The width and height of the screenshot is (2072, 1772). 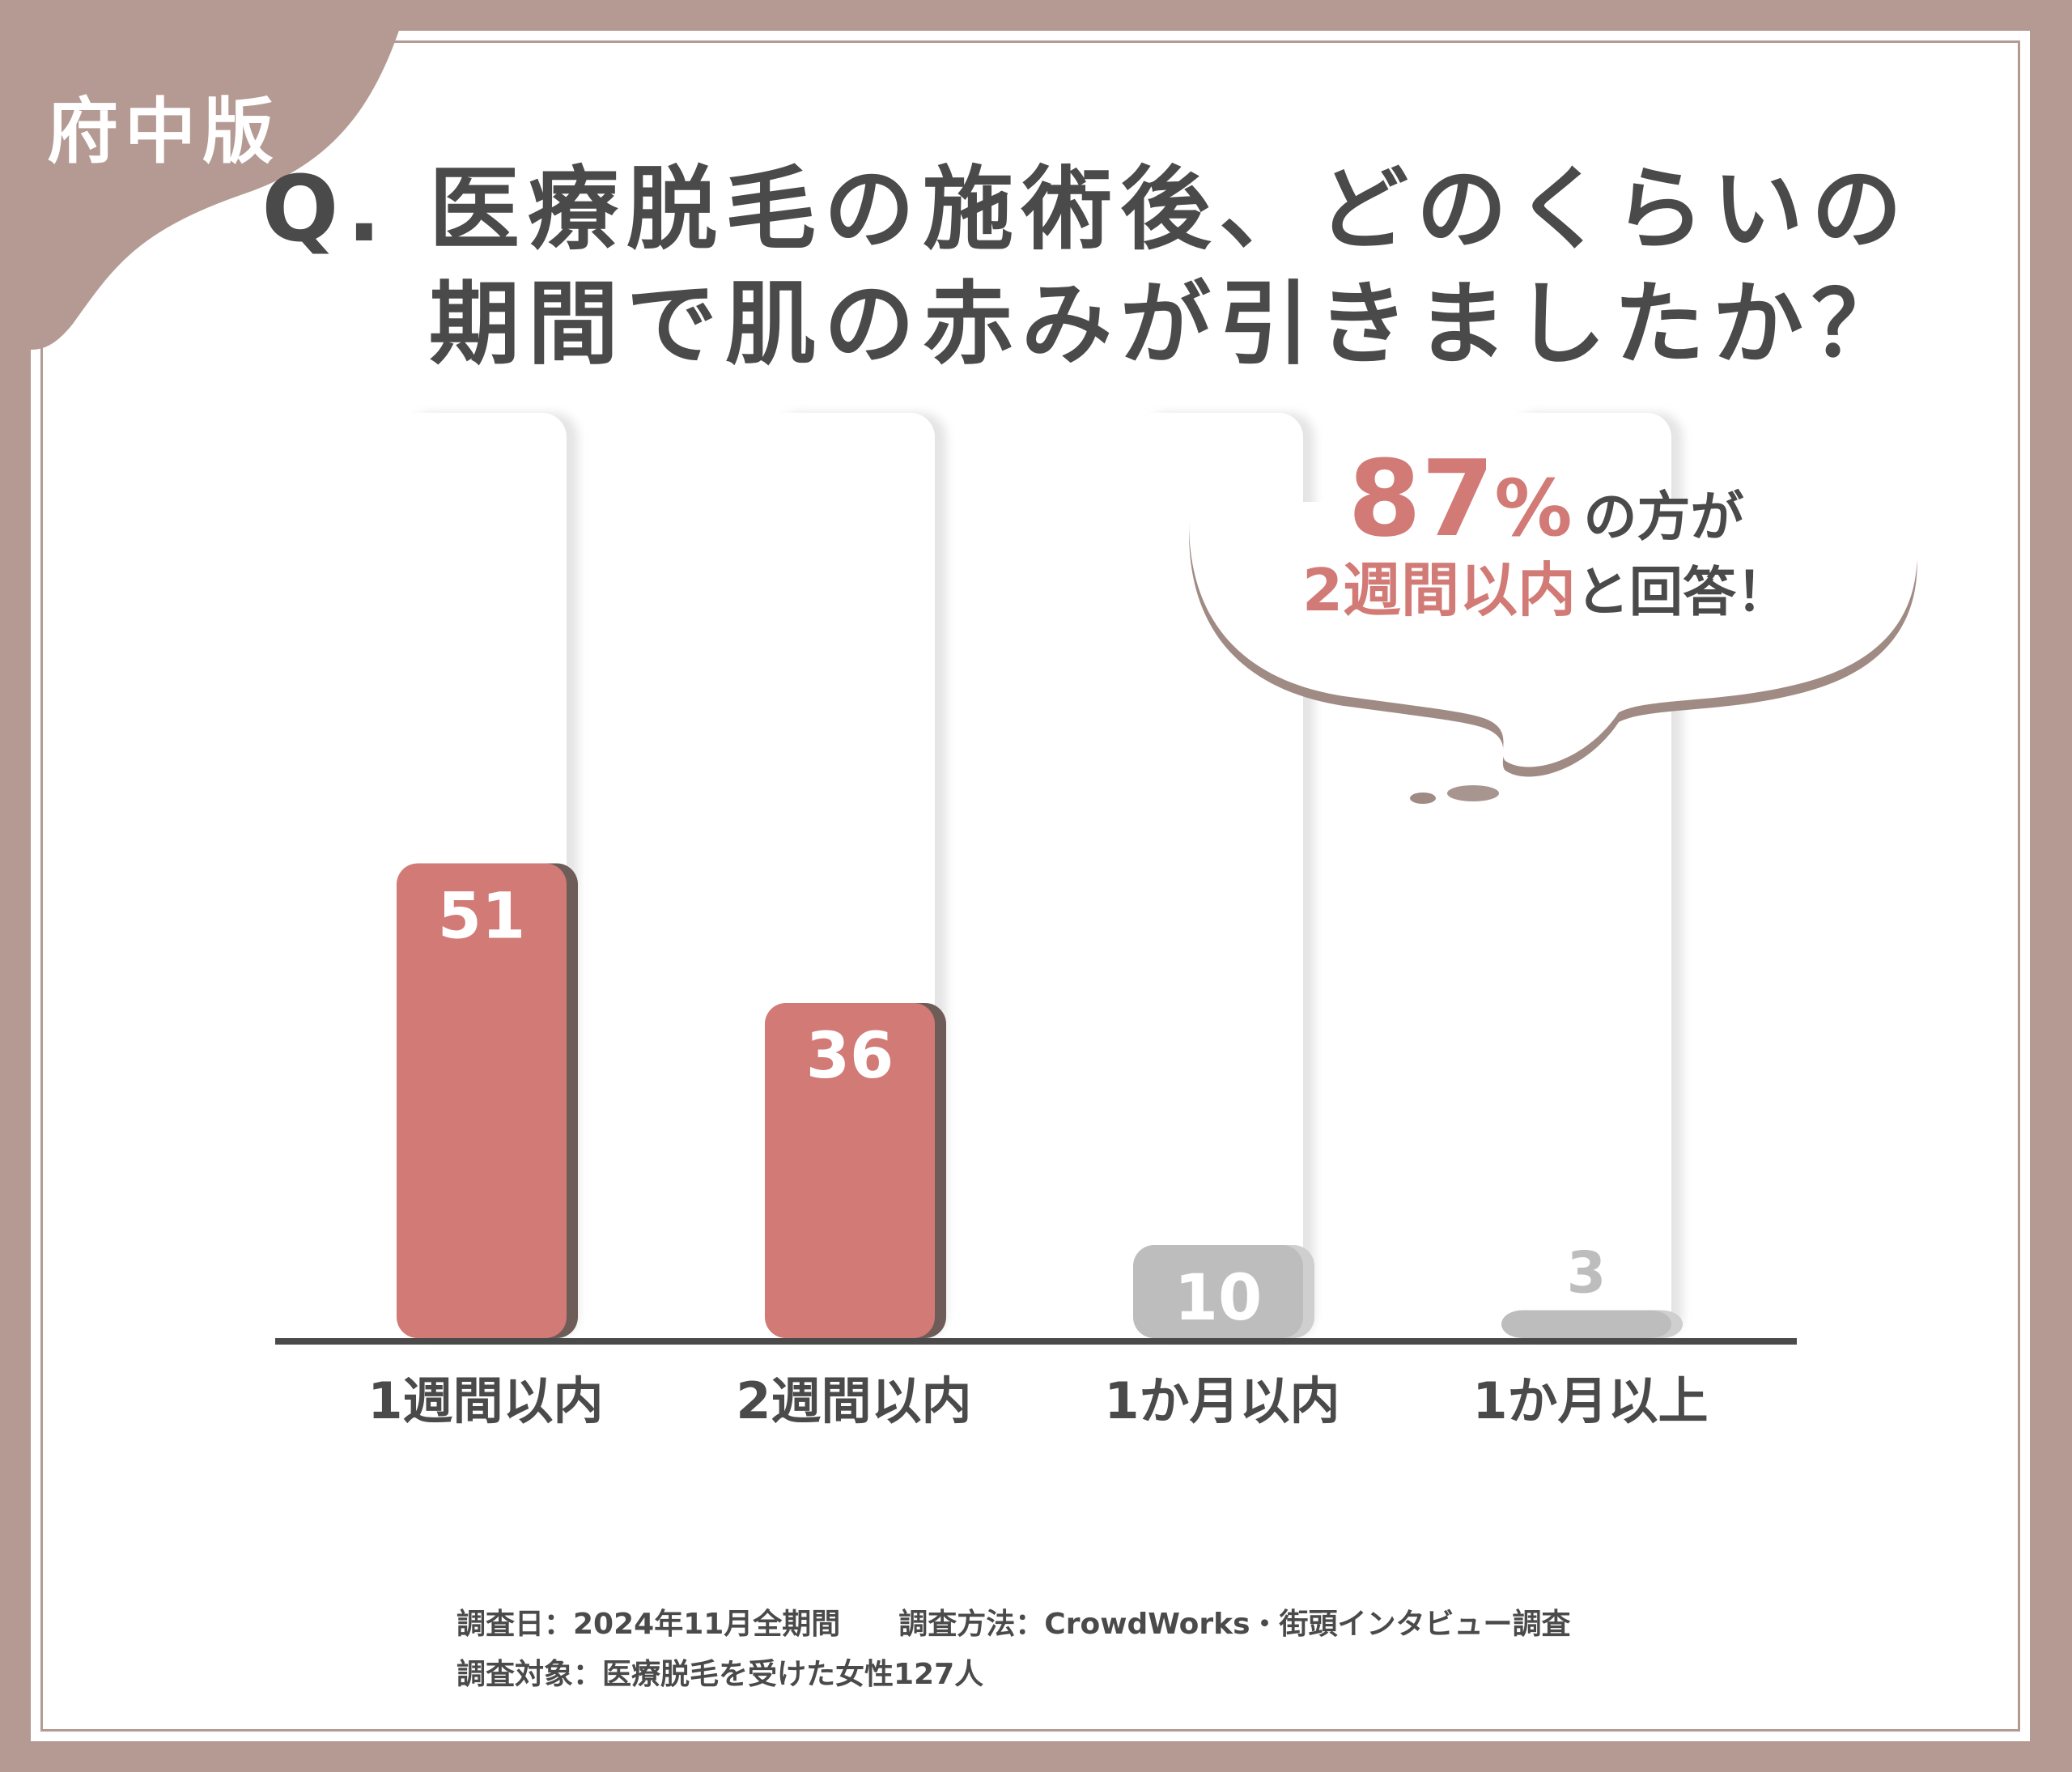 What do you see at coordinates (1421, 499) in the screenshot?
I see `callout-percent: 87` at bounding box center [1421, 499].